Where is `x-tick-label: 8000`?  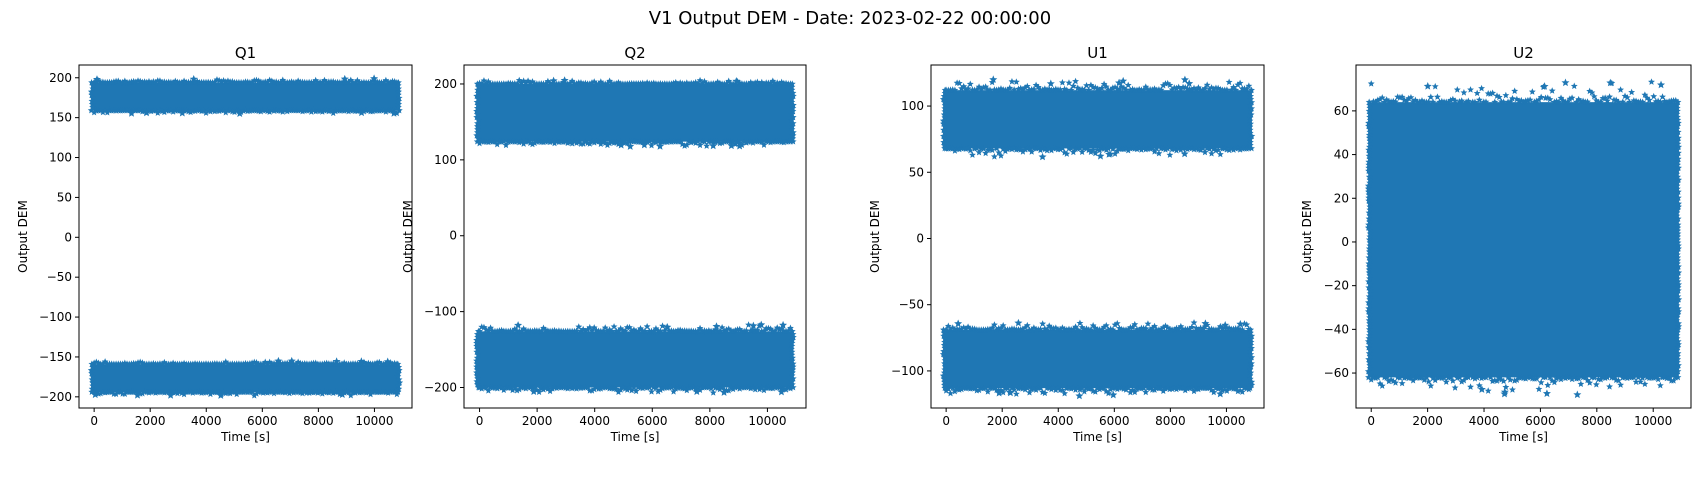 x-tick-label: 8000 is located at coordinates (1170, 421).